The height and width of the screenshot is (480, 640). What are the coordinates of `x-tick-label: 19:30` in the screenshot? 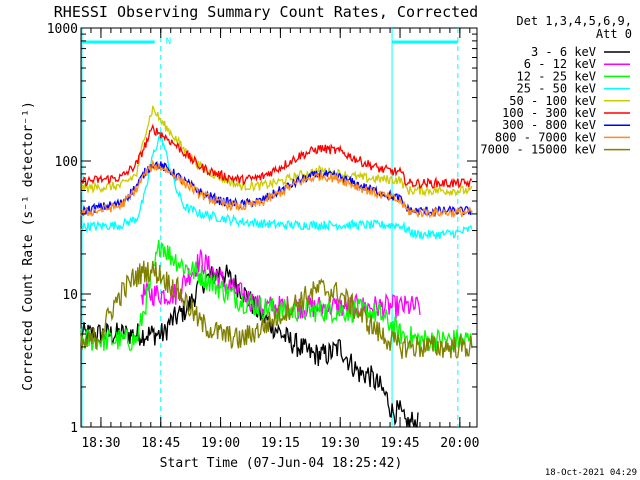 It's located at (340, 443).